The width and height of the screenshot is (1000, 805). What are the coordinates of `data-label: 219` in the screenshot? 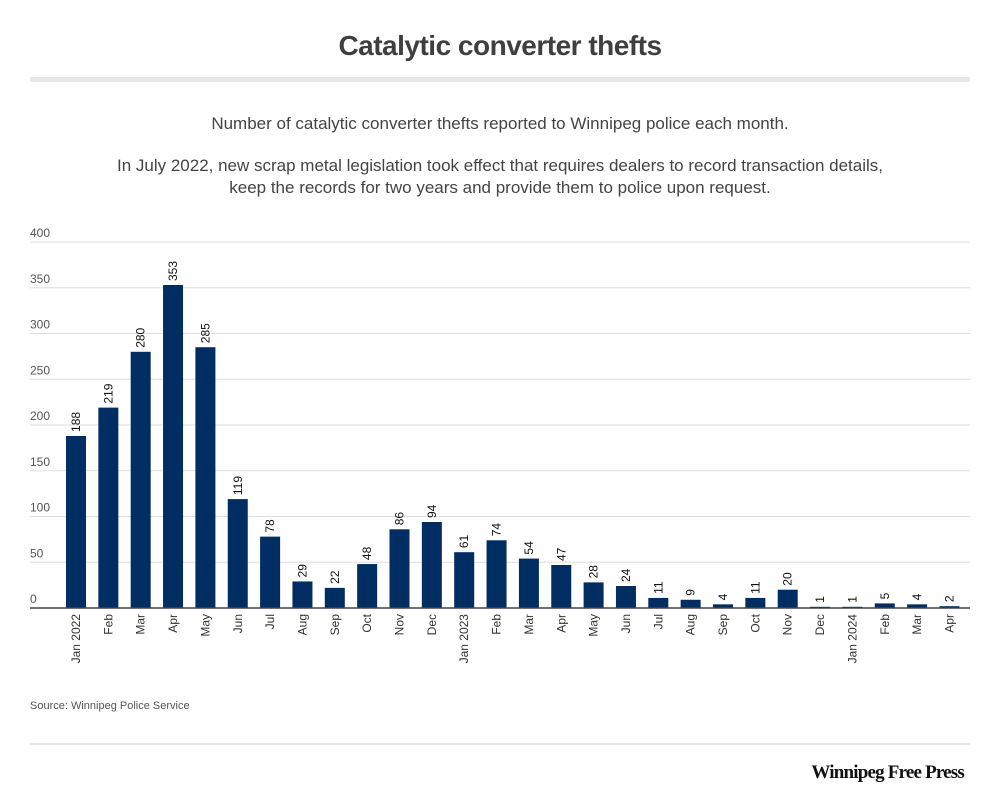 It's located at (108, 393).